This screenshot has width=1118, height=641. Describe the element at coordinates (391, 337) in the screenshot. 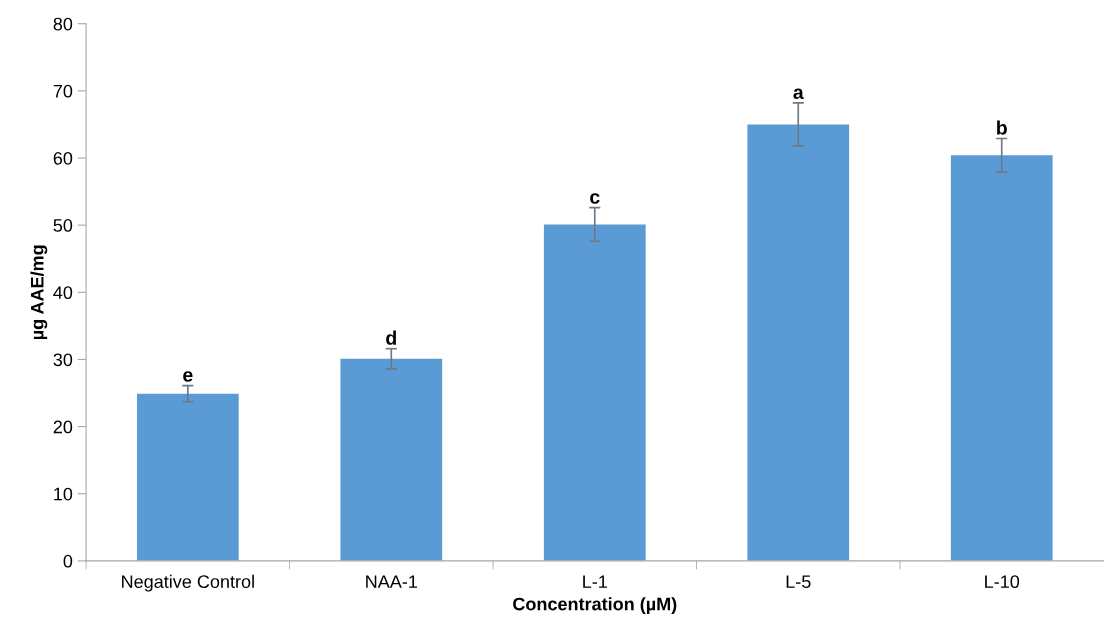

I see `annotation: d` at that location.